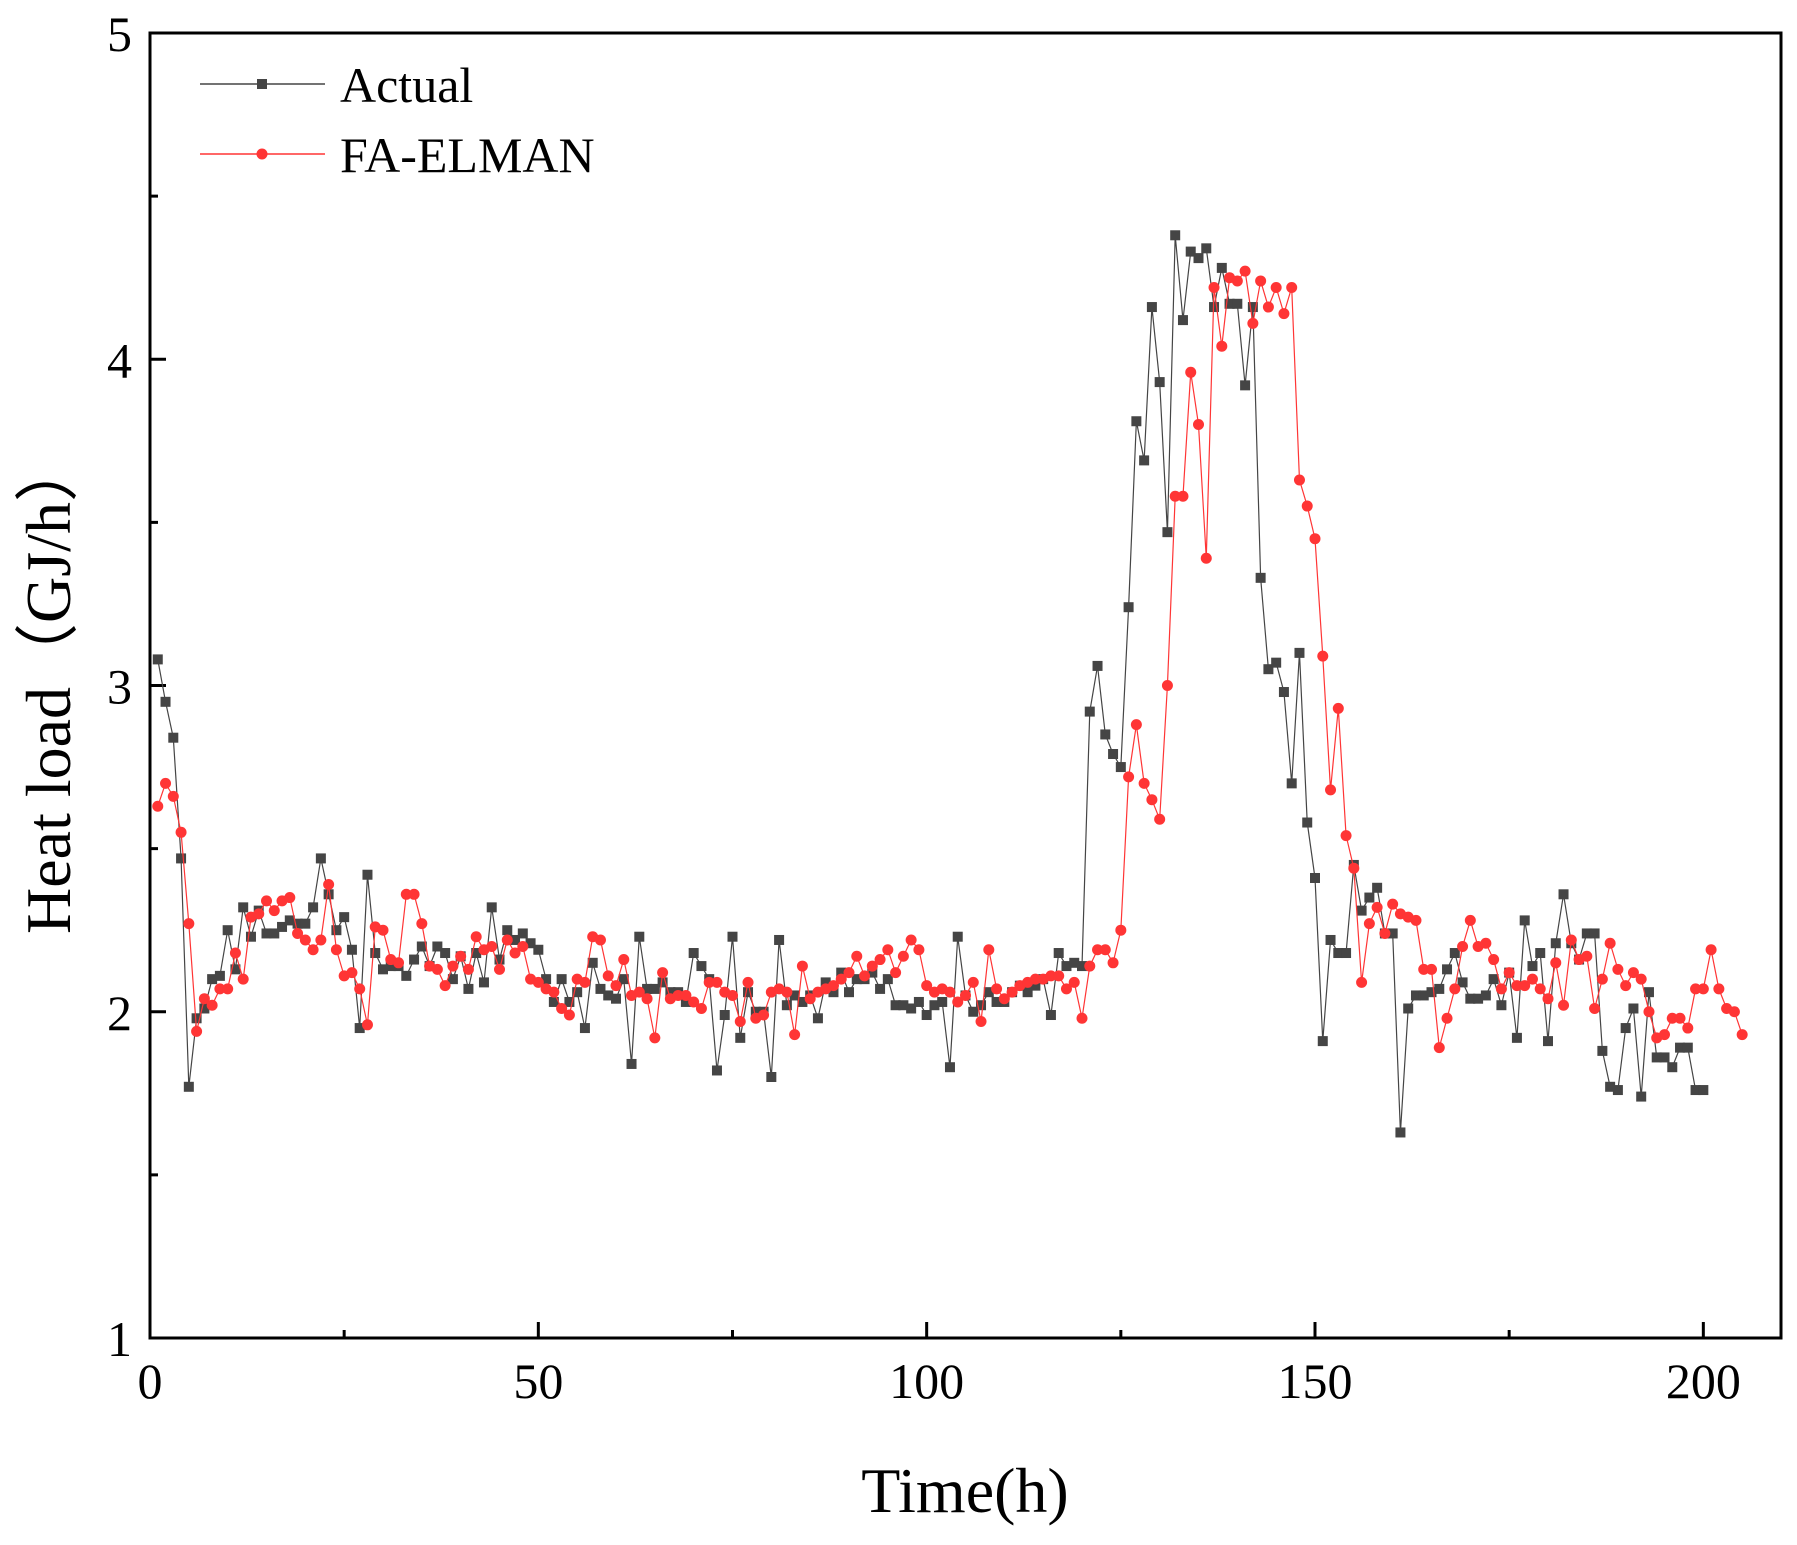 Image resolution: width=1797 pixels, height=1545 pixels. What do you see at coordinates (538, 1381) in the screenshot?
I see `x-tick-label: 50` at bounding box center [538, 1381].